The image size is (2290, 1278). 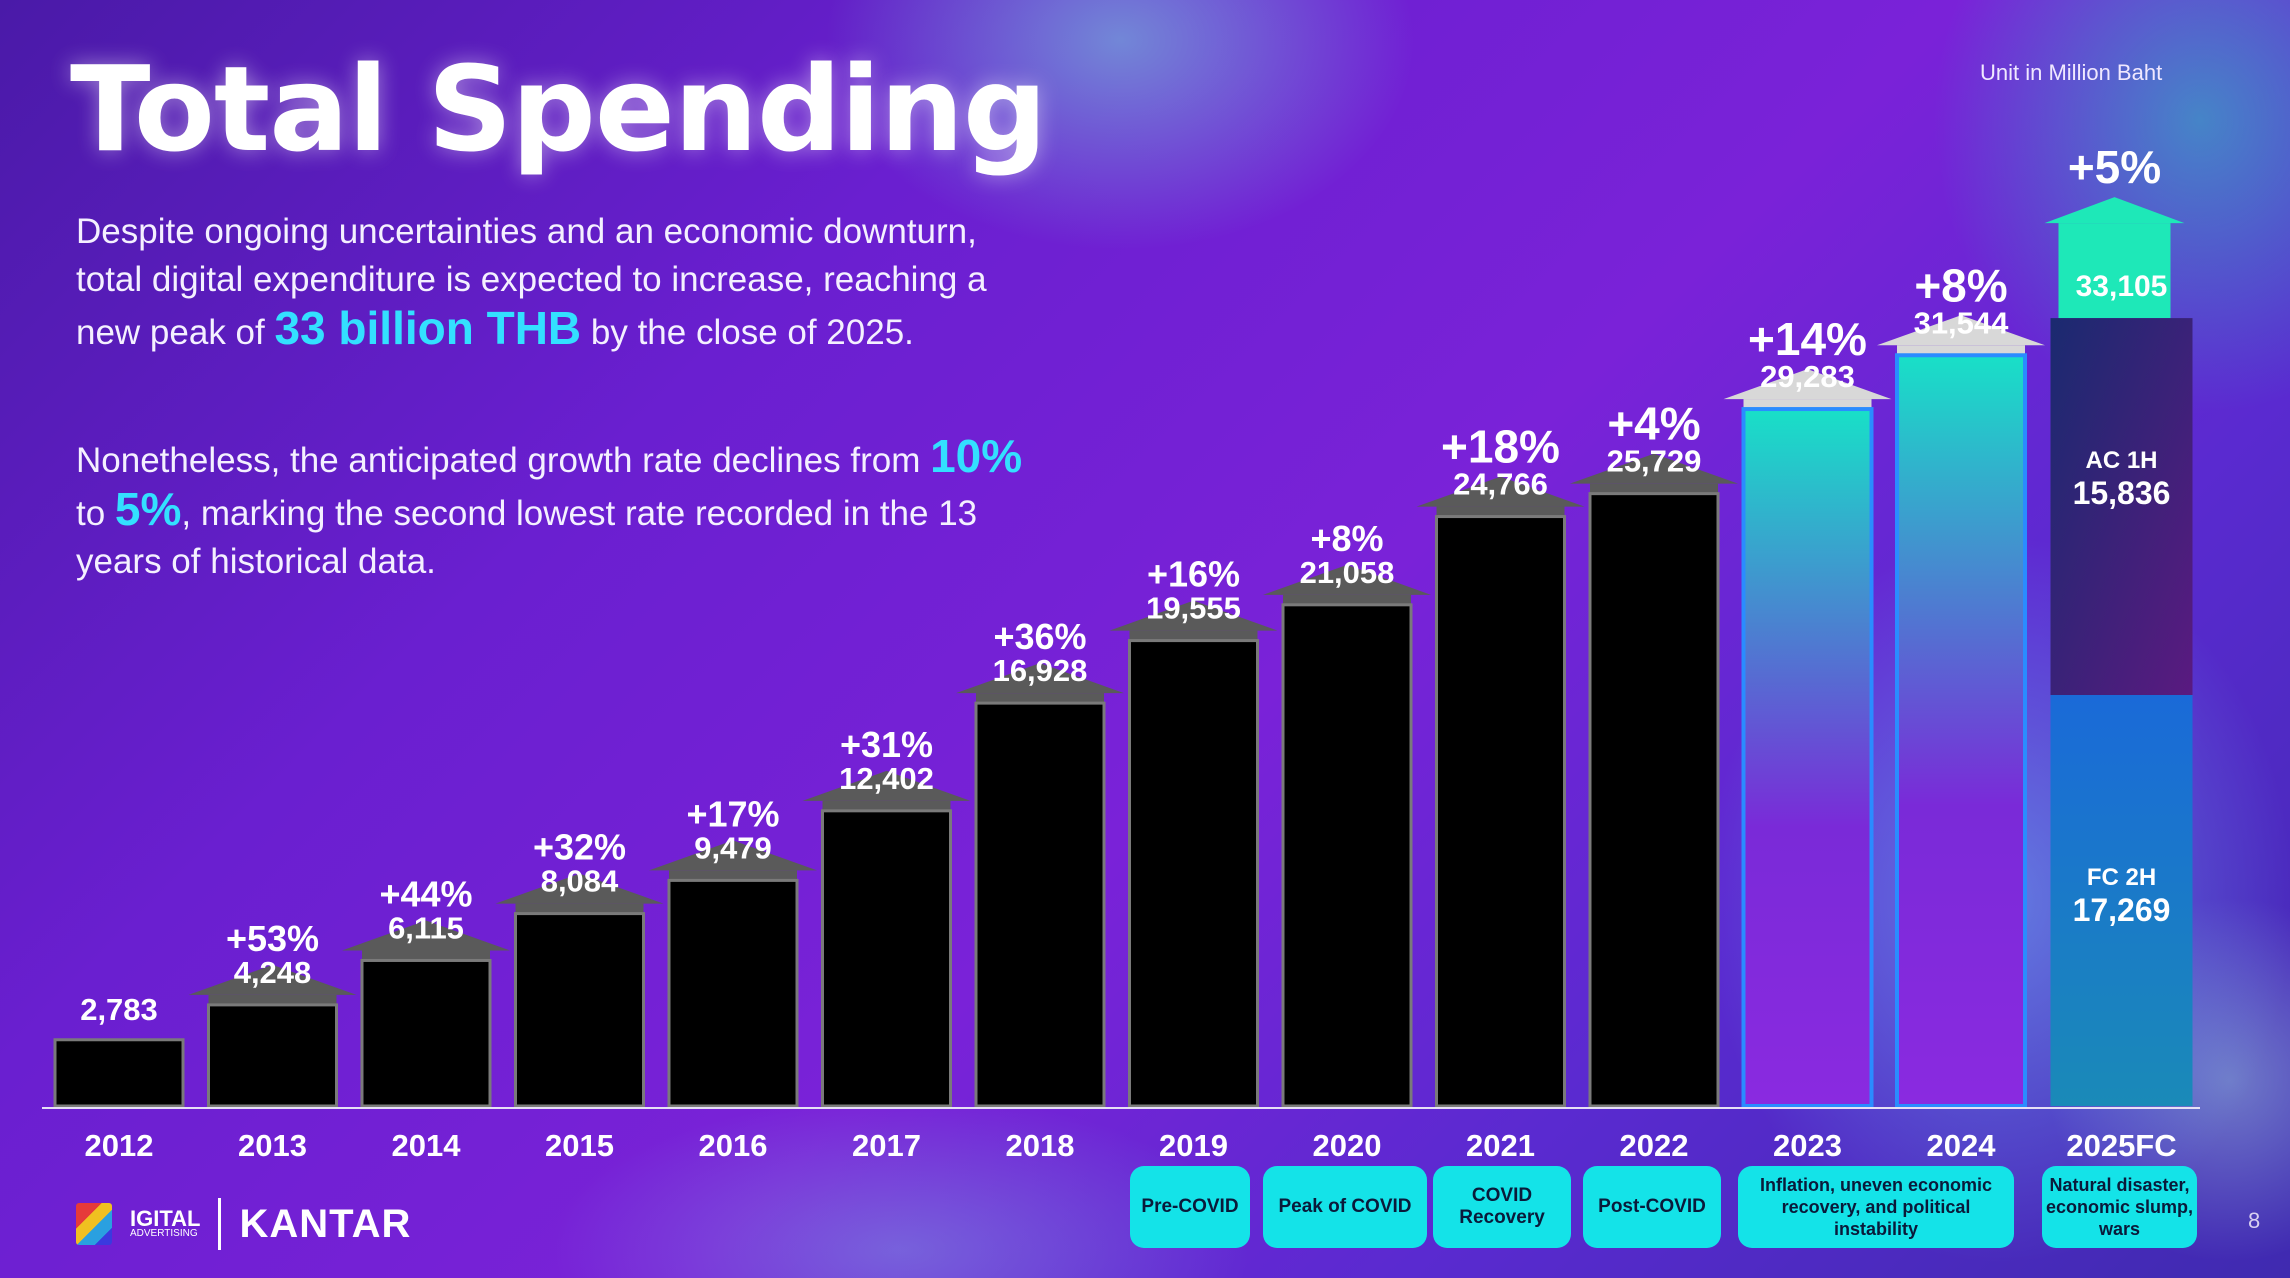 What do you see at coordinates (1654, 461) in the screenshot?
I see `value-label: 25,729` at bounding box center [1654, 461].